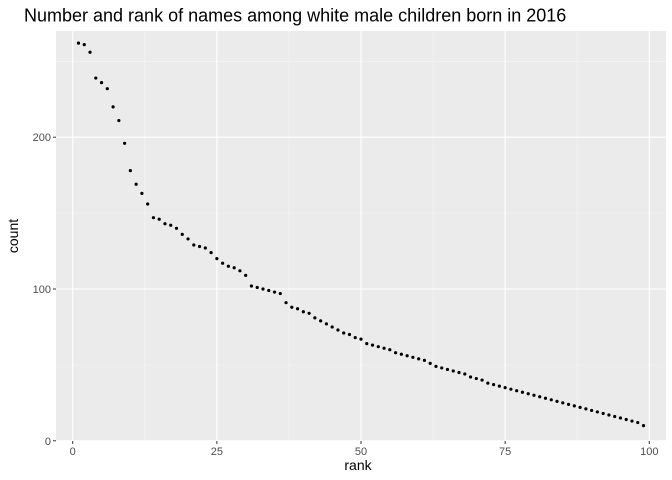  What do you see at coordinates (217, 452) in the screenshot?
I see `x-tick-label: 25` at bounding box center [217, 452].